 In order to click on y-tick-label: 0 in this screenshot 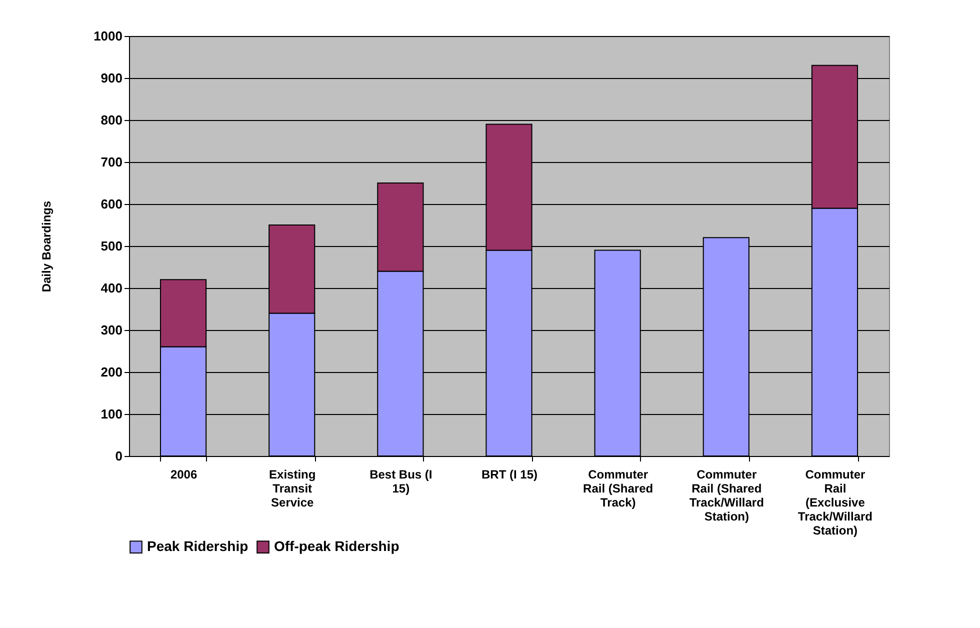, I will do `click(118, 456)`.